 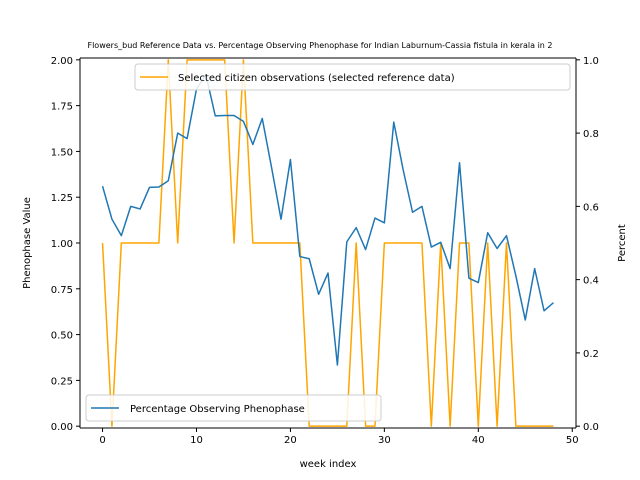 I want to click on y-left-tick-label: 0.00, so click(x=62, y=427).